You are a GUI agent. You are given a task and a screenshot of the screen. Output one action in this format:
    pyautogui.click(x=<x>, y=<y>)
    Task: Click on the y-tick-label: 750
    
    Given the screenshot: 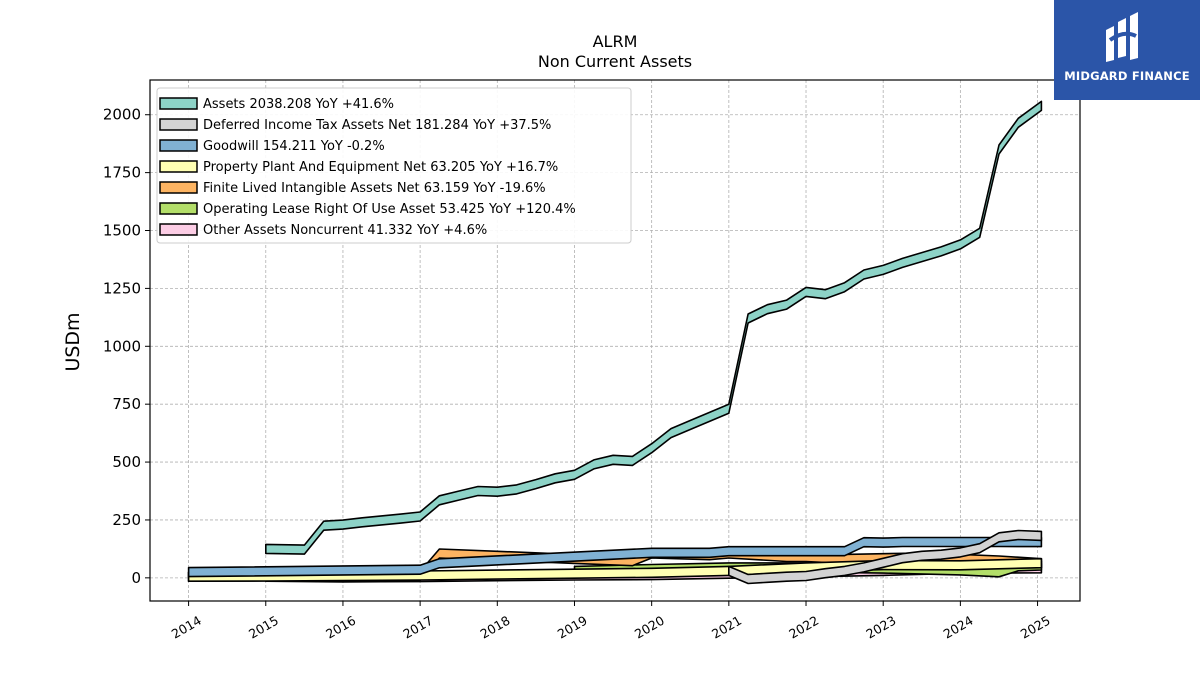 What is the action you would take?
    pyautogui.click(x=126, y=404)
    